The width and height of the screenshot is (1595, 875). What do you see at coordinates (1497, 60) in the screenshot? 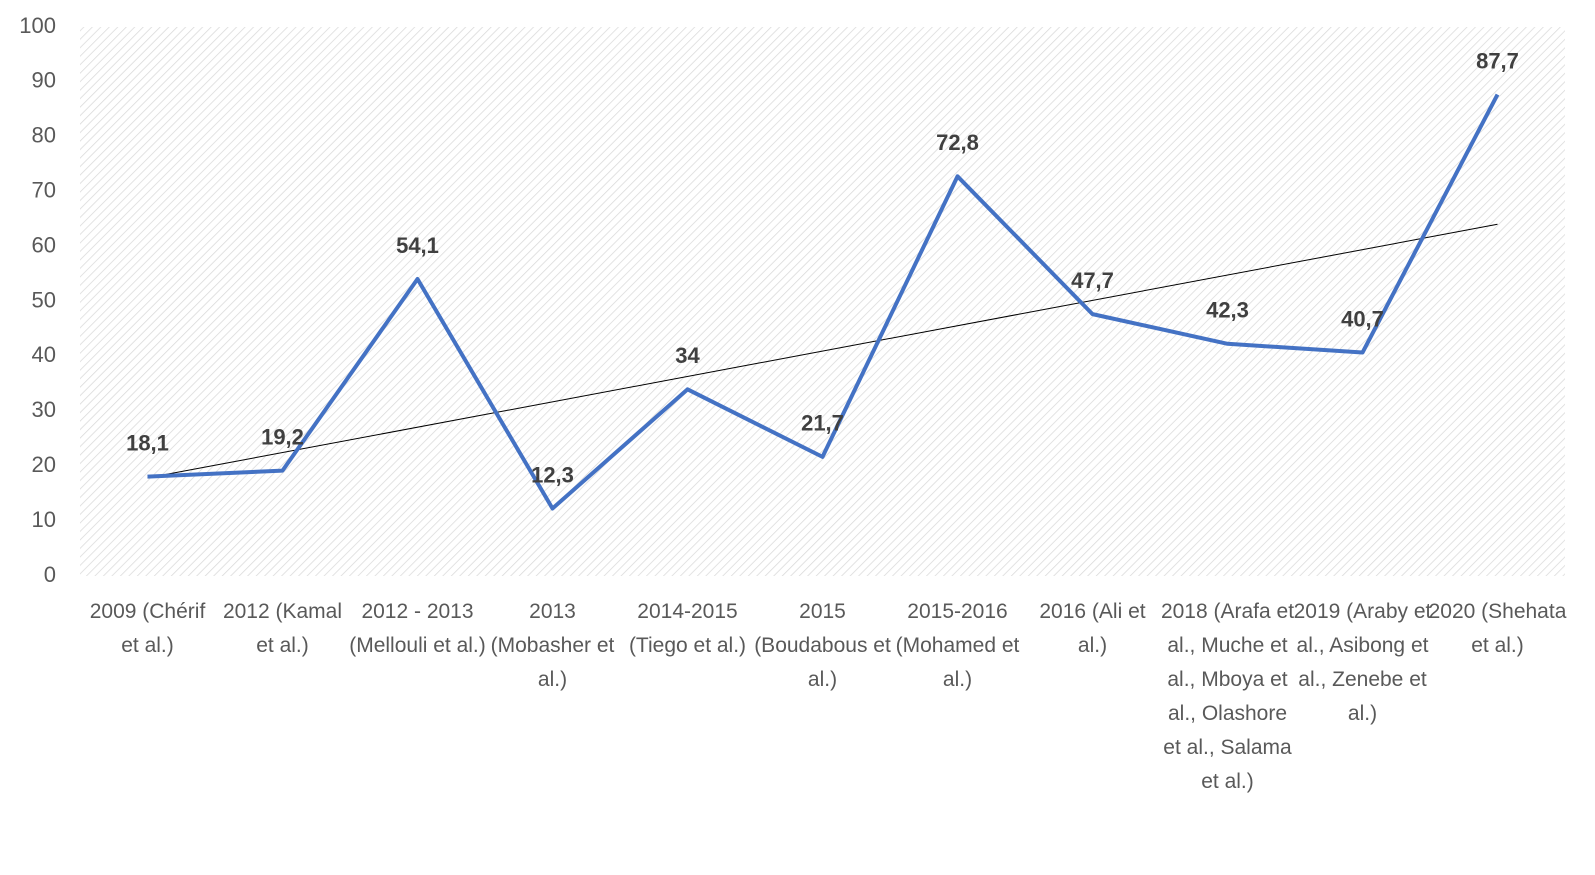
I see `data-label: 87,7` at bounding box center [1497, 60].